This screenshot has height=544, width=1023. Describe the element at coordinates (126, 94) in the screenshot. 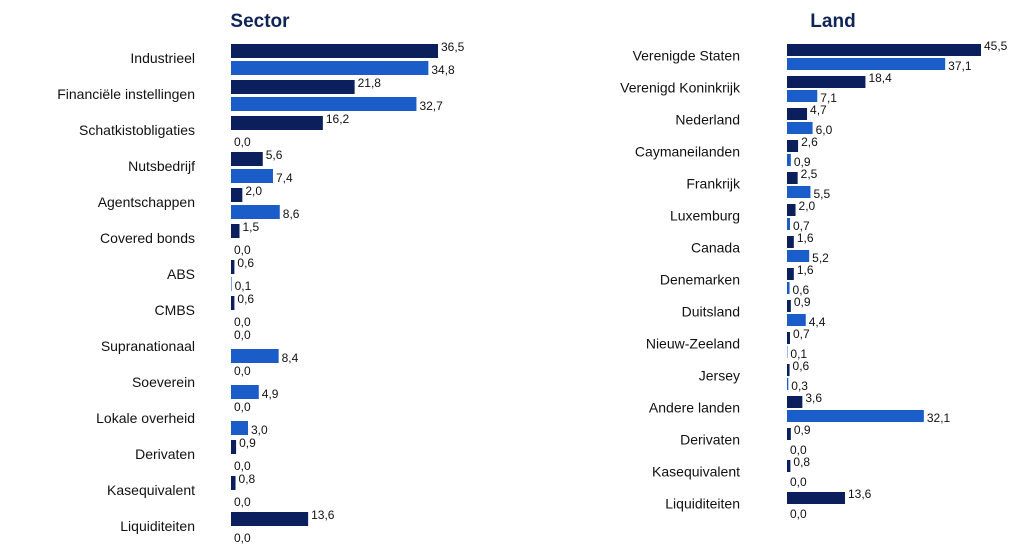

I see `category-label: Financiële instellingen` at that location.